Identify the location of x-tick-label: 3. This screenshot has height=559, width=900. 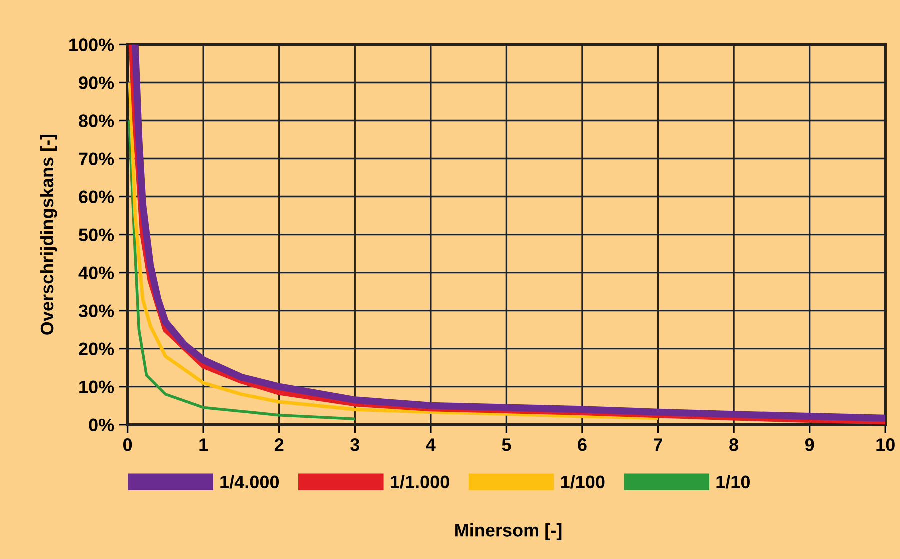
(355, 445).